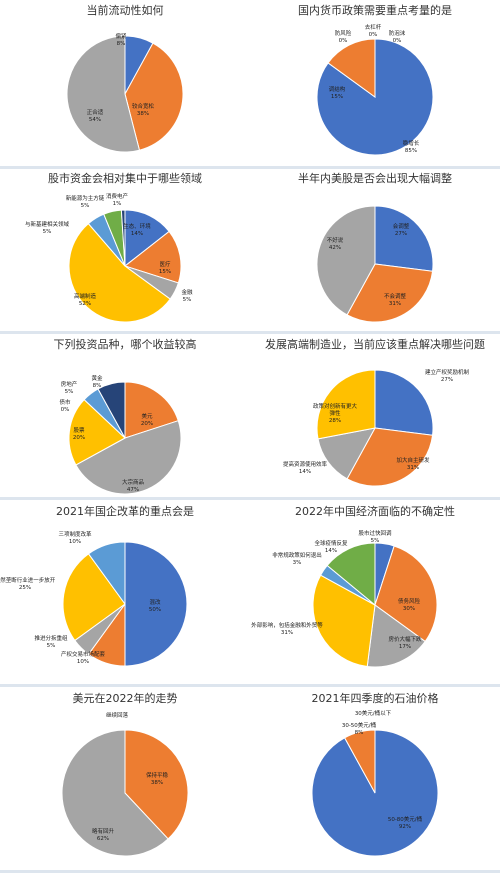 The height and width of the screenshot is (875, 500). What do you see at coordinates (95, 115) in the screenshot?
I see `slice-data-label: 正合适 54%` at bounding box center [95, 115].